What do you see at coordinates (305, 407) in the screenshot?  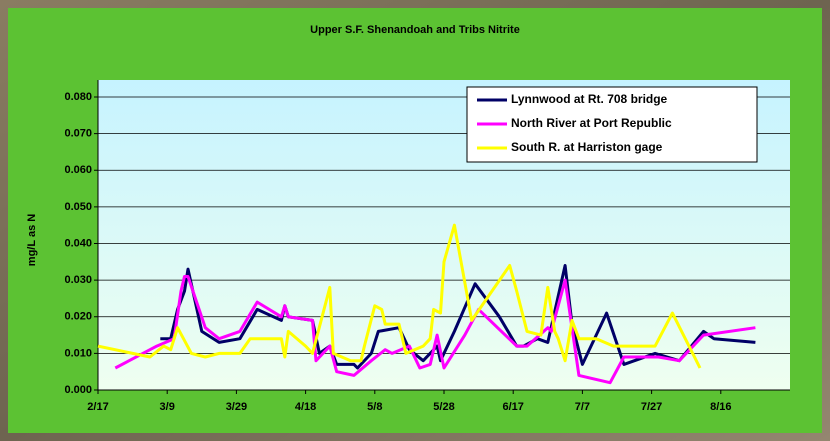 I see `x-tick-label: 4/18` at bounding box center [305, 407].